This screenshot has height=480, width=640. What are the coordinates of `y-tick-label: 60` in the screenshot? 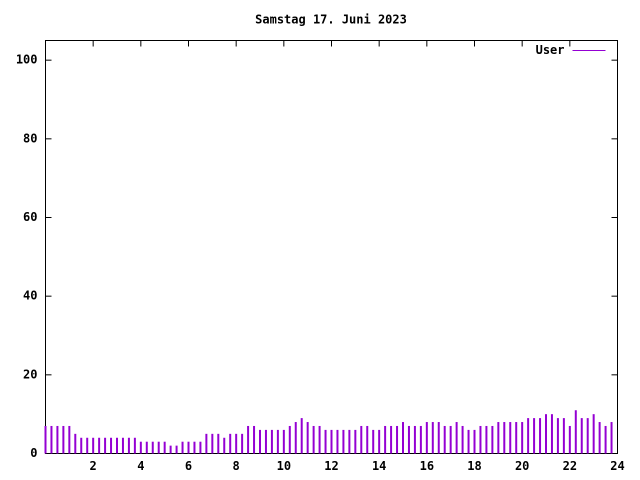 It's located at (30, 217).